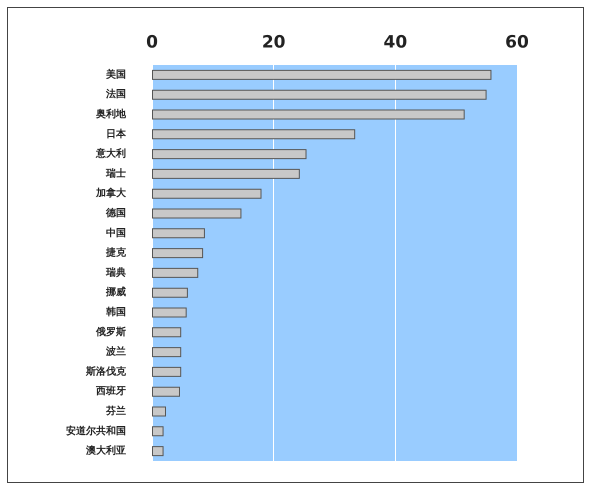 Image resolution: width=591 pixels, height=491 pixels. What do you see at coordinates (96, 430) in the screenshot?
I see `y-tick-label: 安道尔共和国` at bounding box center [96, 430].